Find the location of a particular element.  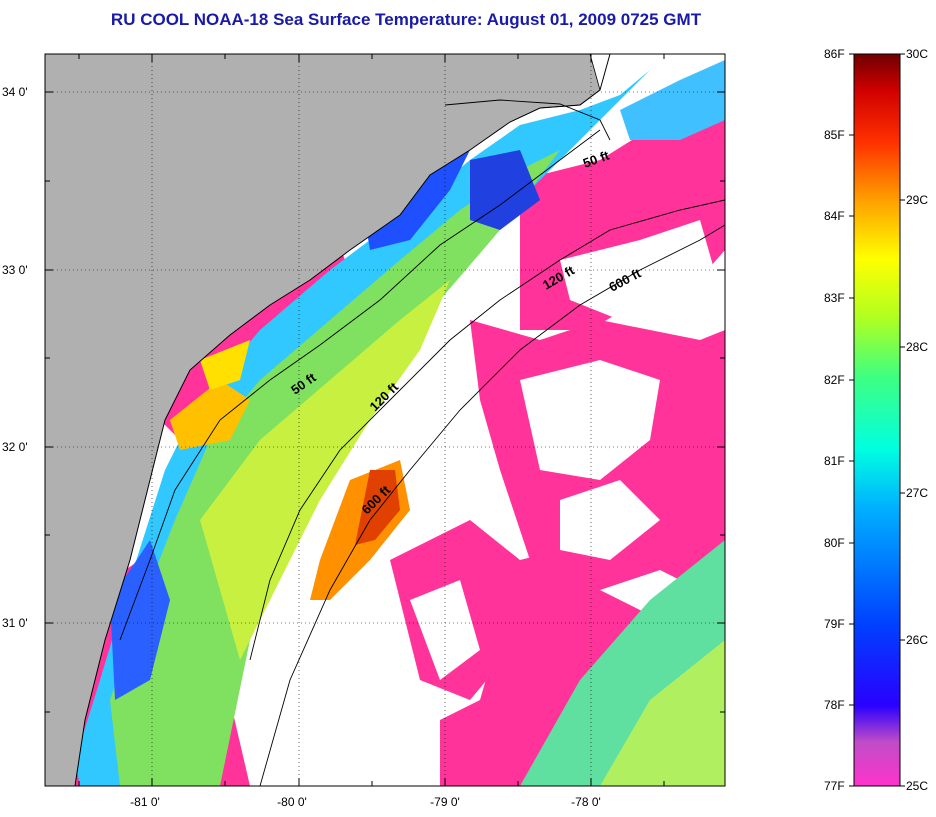

f-label: 82F is located at coordinates (834, 380).